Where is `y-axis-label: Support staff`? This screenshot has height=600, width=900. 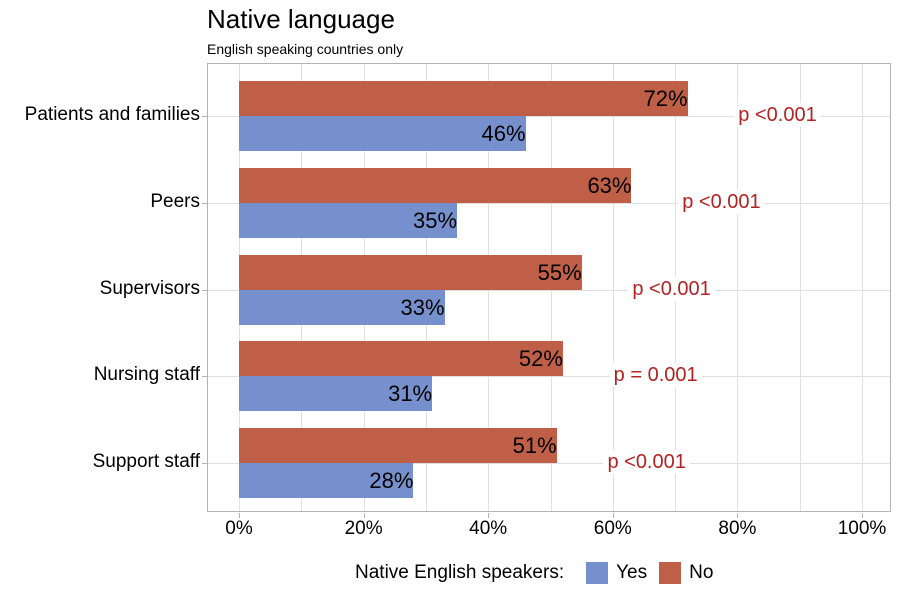
y-axis-label: Support staff is located at coordinates (146, 461).